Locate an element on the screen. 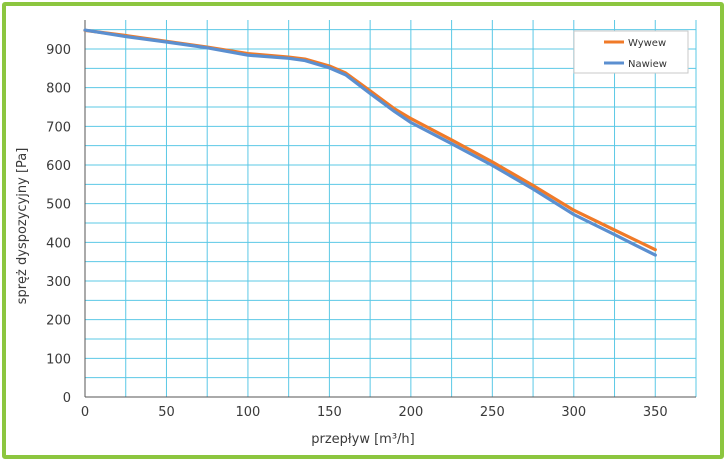 The width and height of the screenshot is (726, 461). x-tick-label: 250 is located at coordinates (492, 412).